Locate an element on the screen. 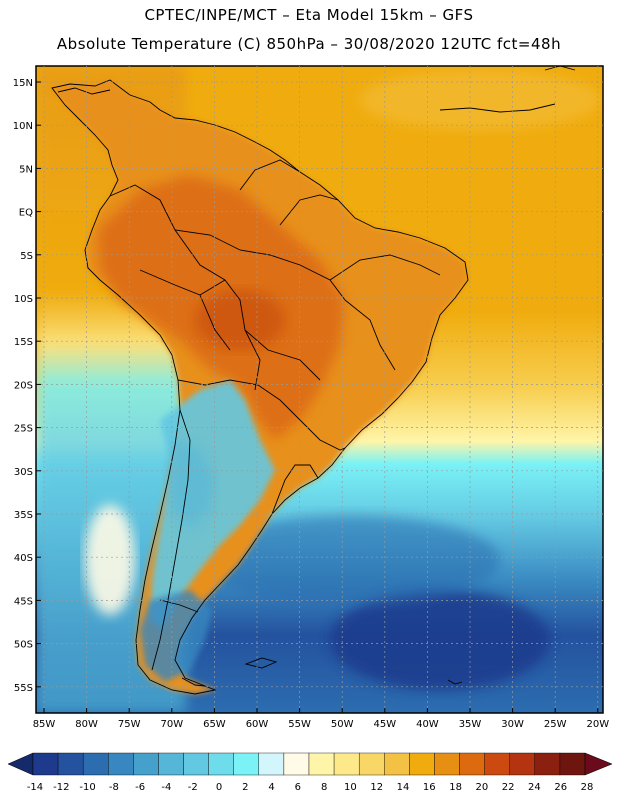 The height and width of the screenshot is (800, 618). longitude-label: 60W is located at coordinates (257, 724).